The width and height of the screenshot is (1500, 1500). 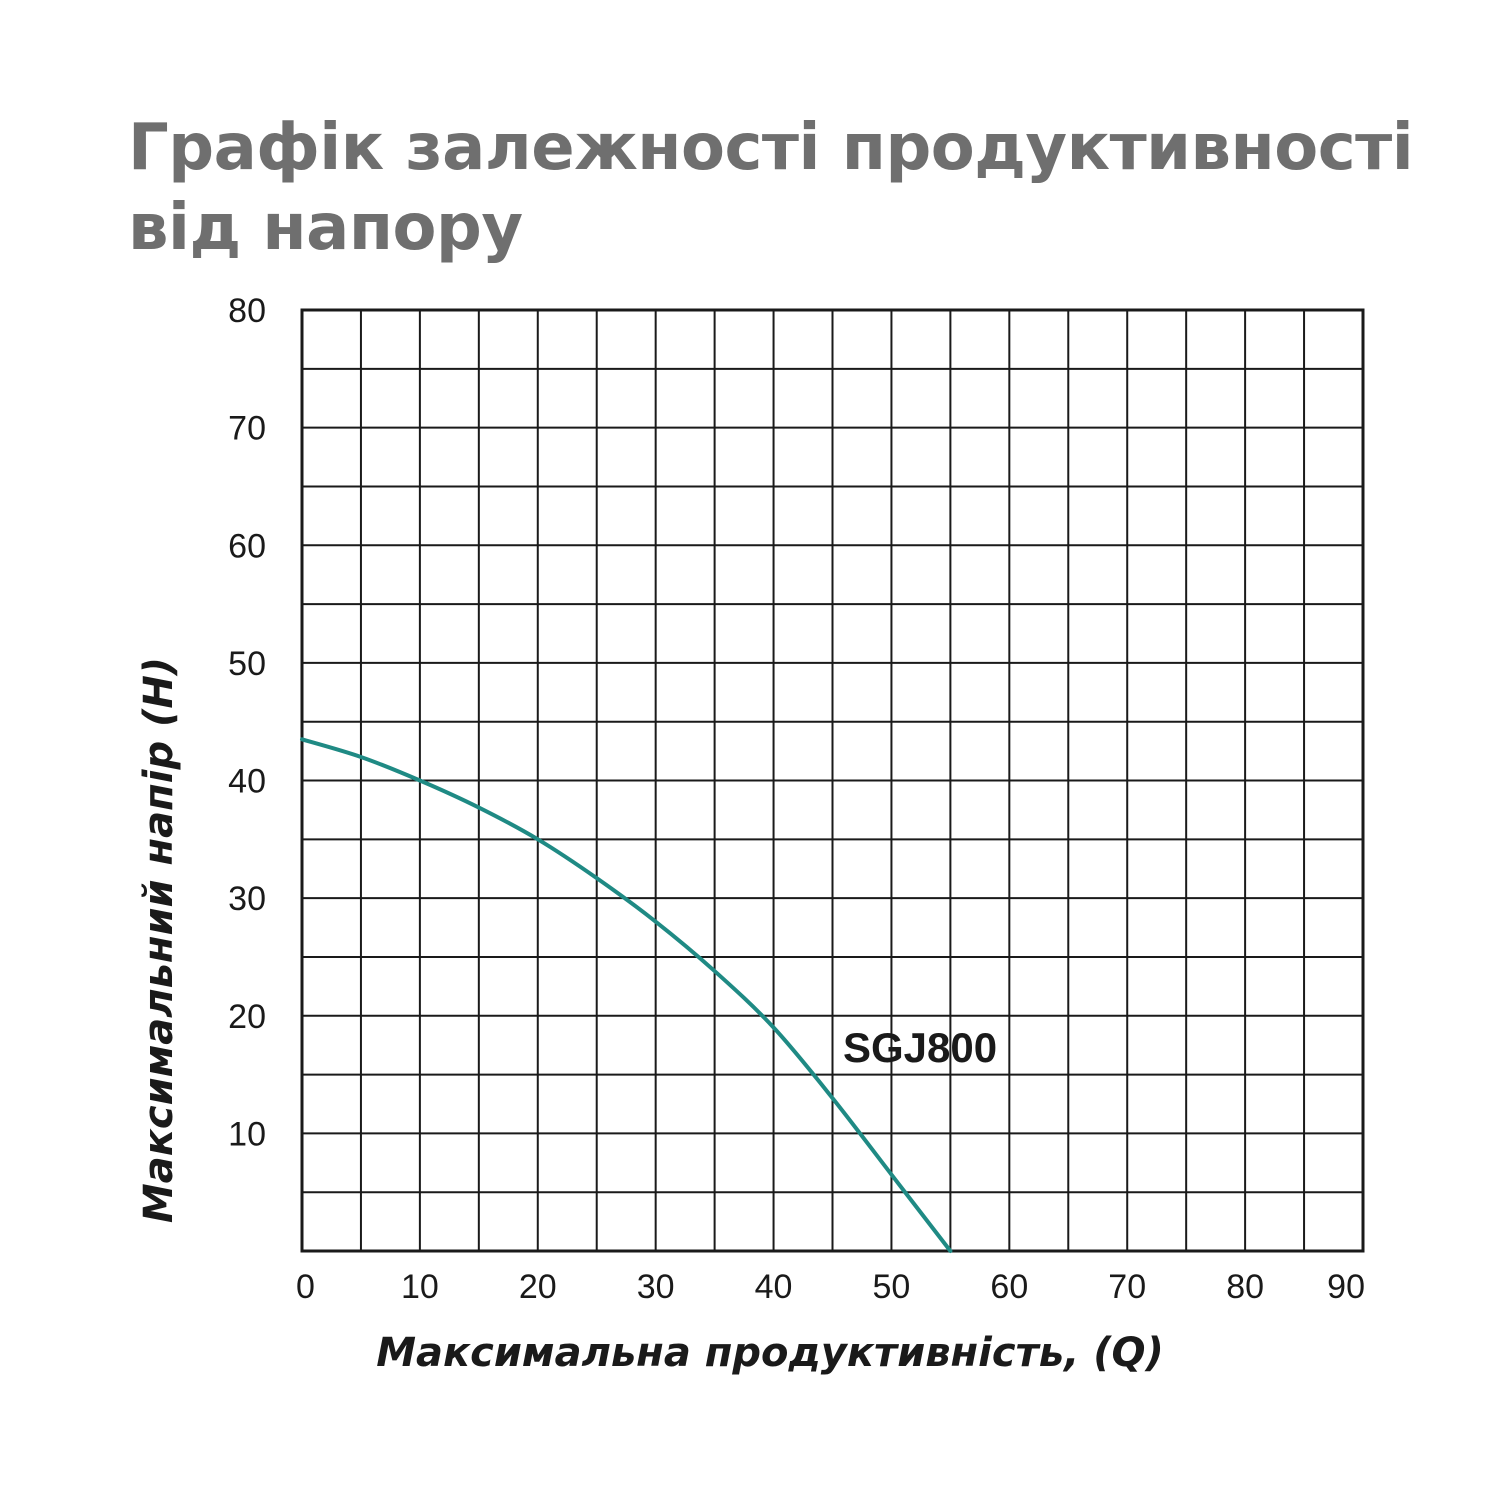 I want to click on x-tick-label: 60, so click(x=1009, y=1287).